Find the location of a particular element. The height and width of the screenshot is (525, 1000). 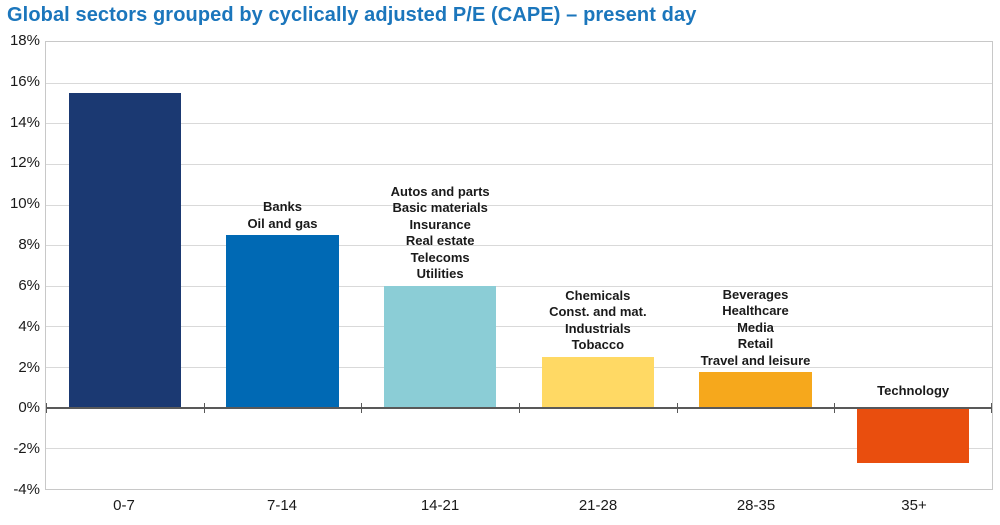

bar-label-line: Basic materials is located at coordinates (440, 208).